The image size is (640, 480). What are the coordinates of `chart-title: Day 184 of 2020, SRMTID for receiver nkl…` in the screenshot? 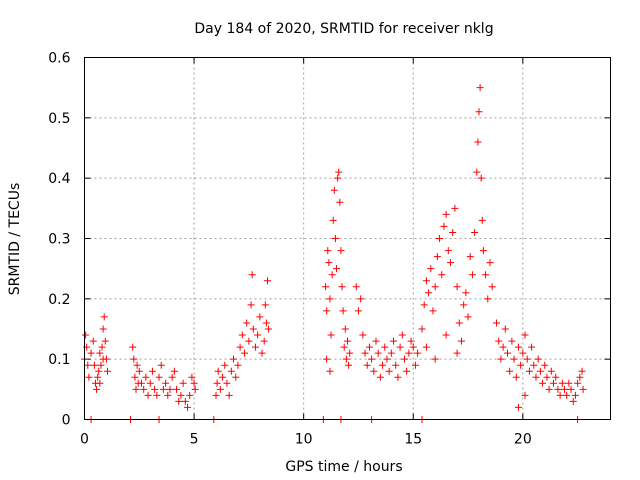 It's located at (343, 29).